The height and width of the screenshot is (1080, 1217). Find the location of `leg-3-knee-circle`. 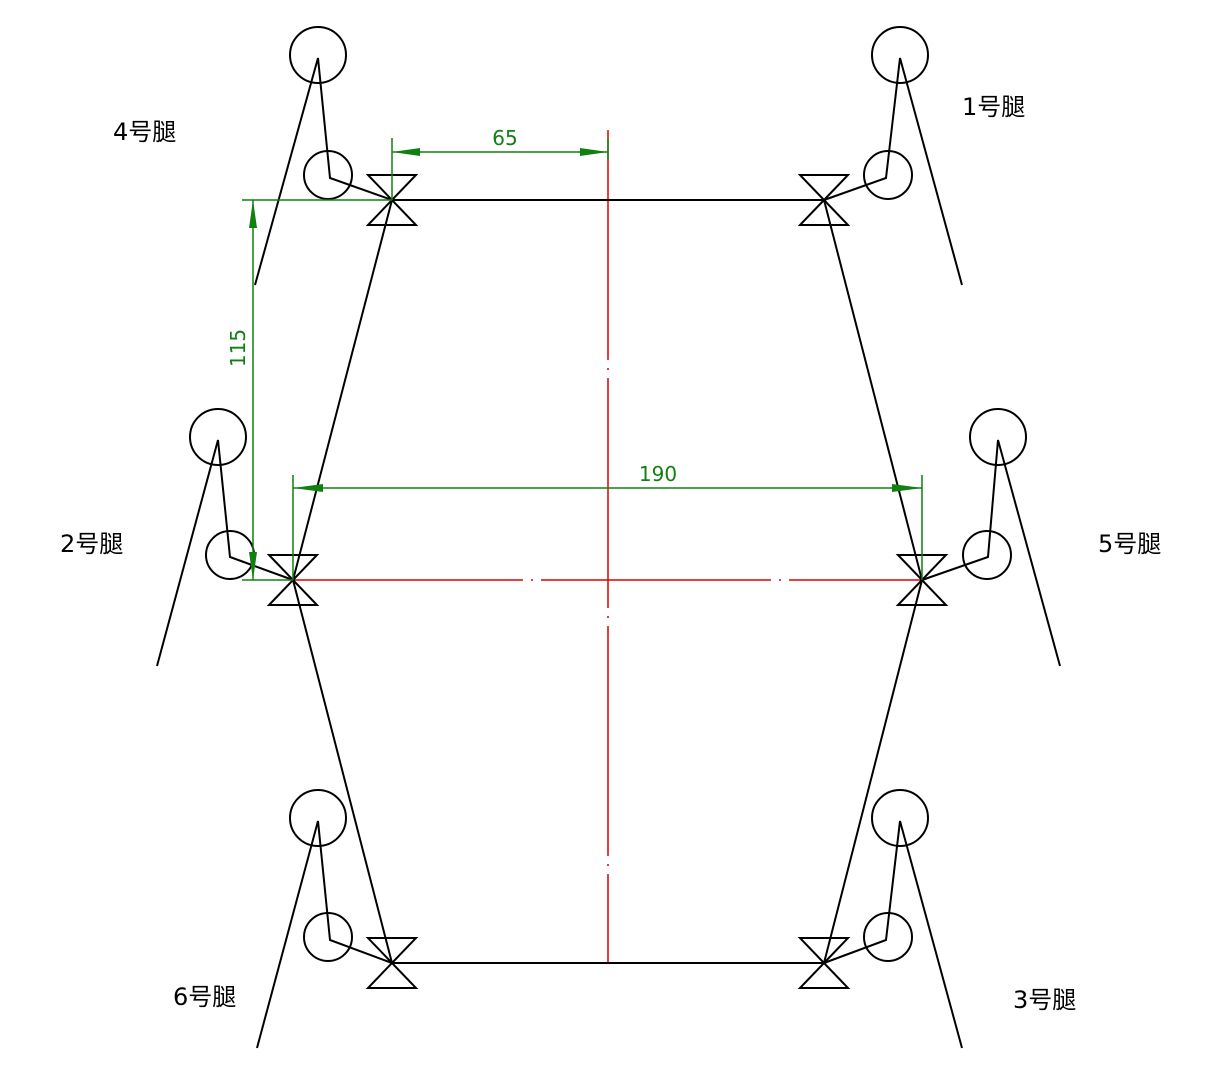

leg-3-knee-circle is located at coordinates (900, 818).